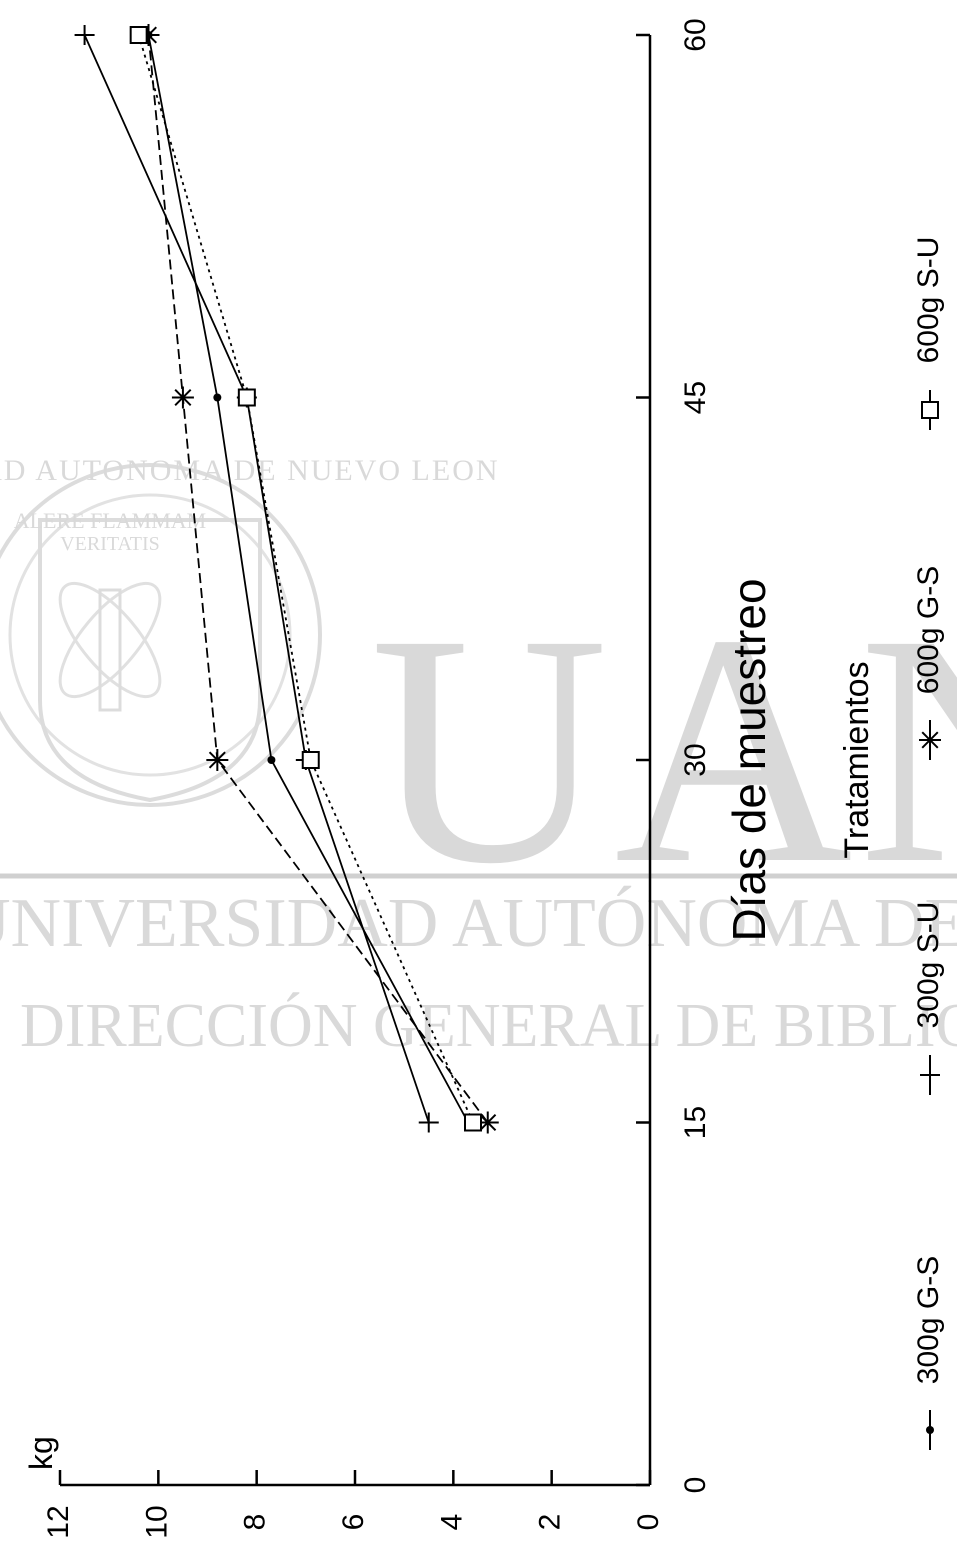 The height and width of the screenshot is (1554, 957). I want to click on x-tick-label: 60, so click(695, 34).